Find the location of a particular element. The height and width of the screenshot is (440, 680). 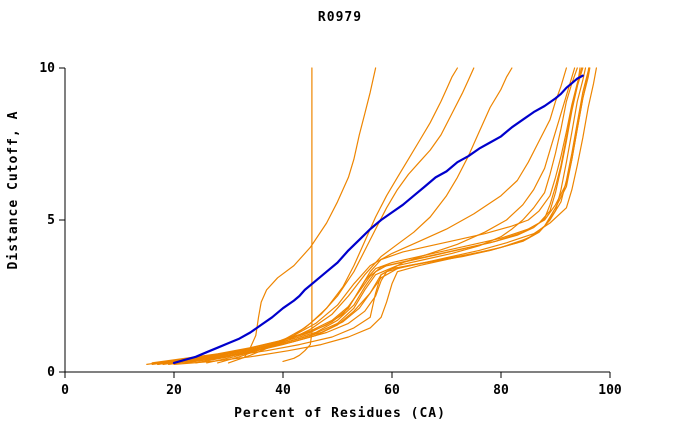

x-tick-label: 80 is located at coordinates (501, 390).